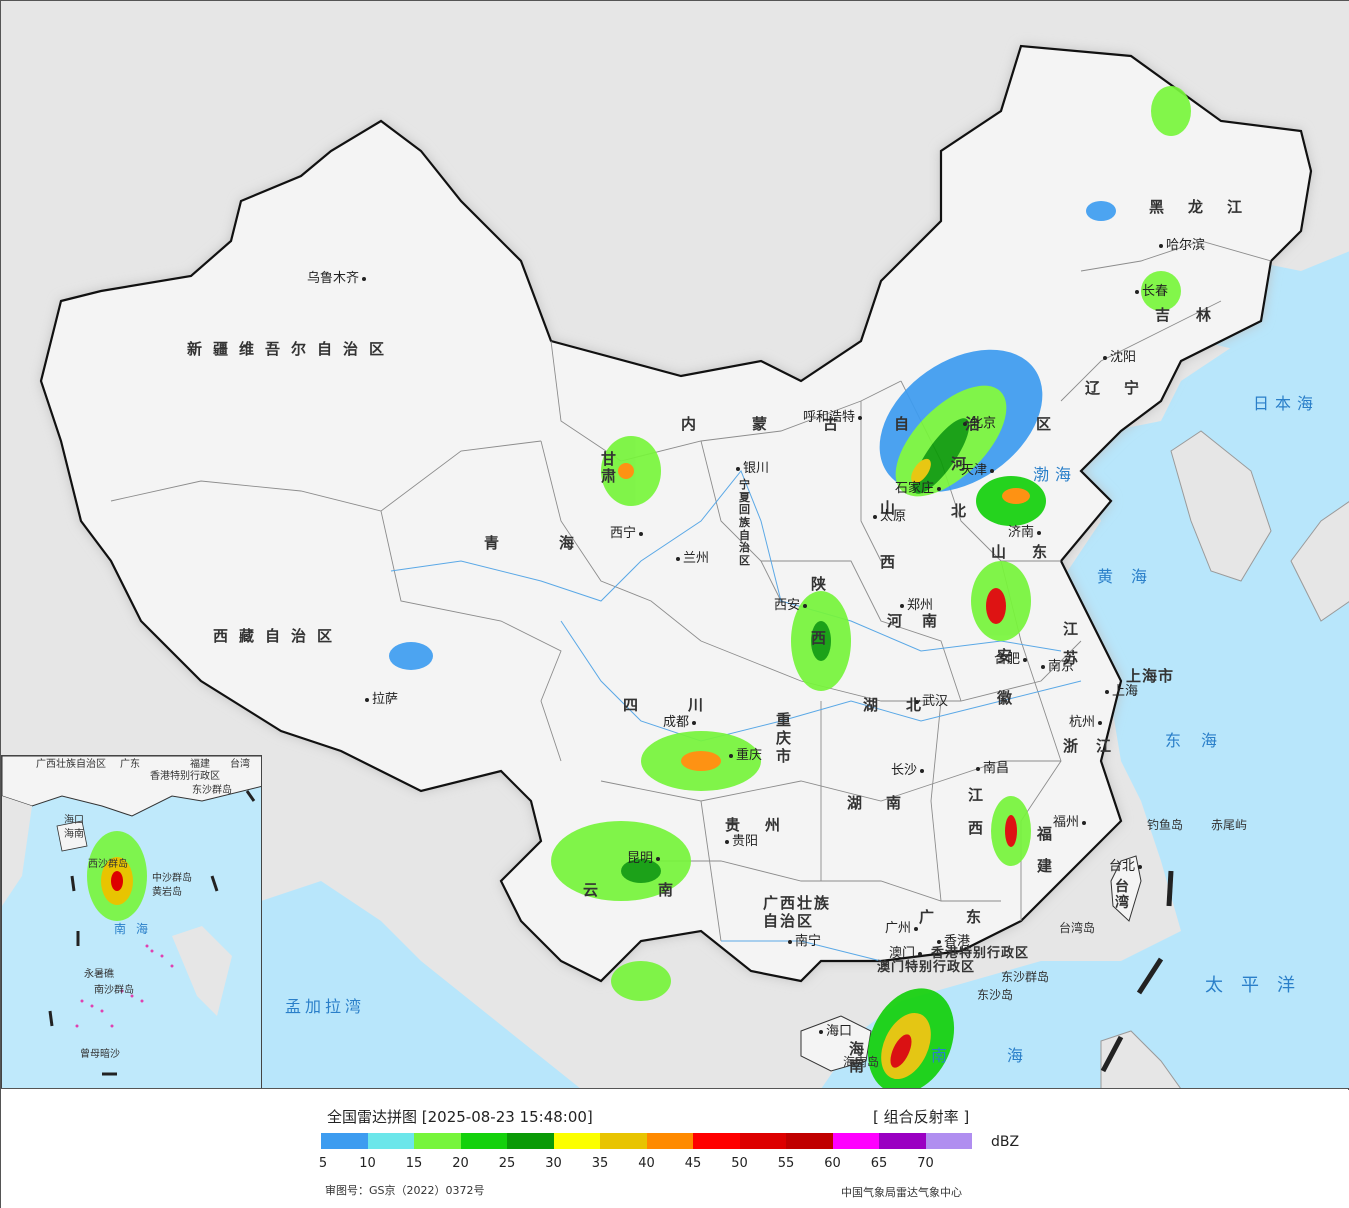  What do you see at coordinates (1069, 822) in the screenshot?
I see `city-label: 福州` at bounding box center [1069, 822].